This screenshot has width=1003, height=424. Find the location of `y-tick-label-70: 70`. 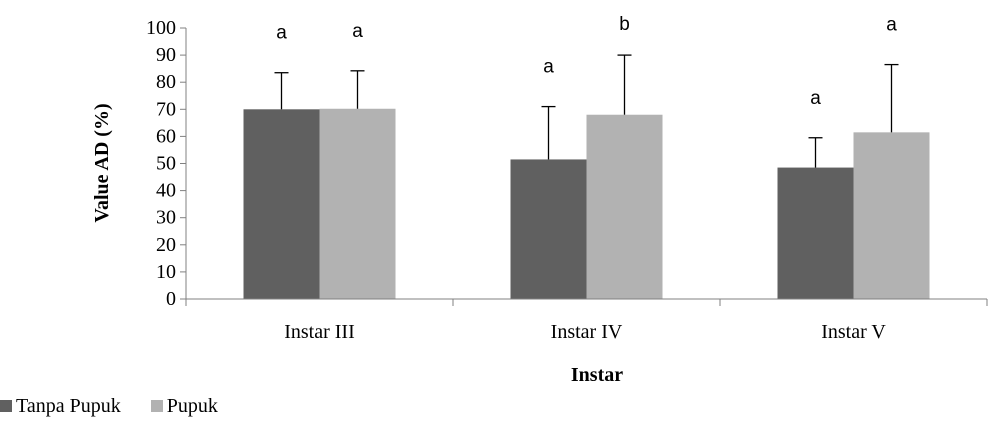

y-tick-label-70: 70 is located at coordinates (166, 109).